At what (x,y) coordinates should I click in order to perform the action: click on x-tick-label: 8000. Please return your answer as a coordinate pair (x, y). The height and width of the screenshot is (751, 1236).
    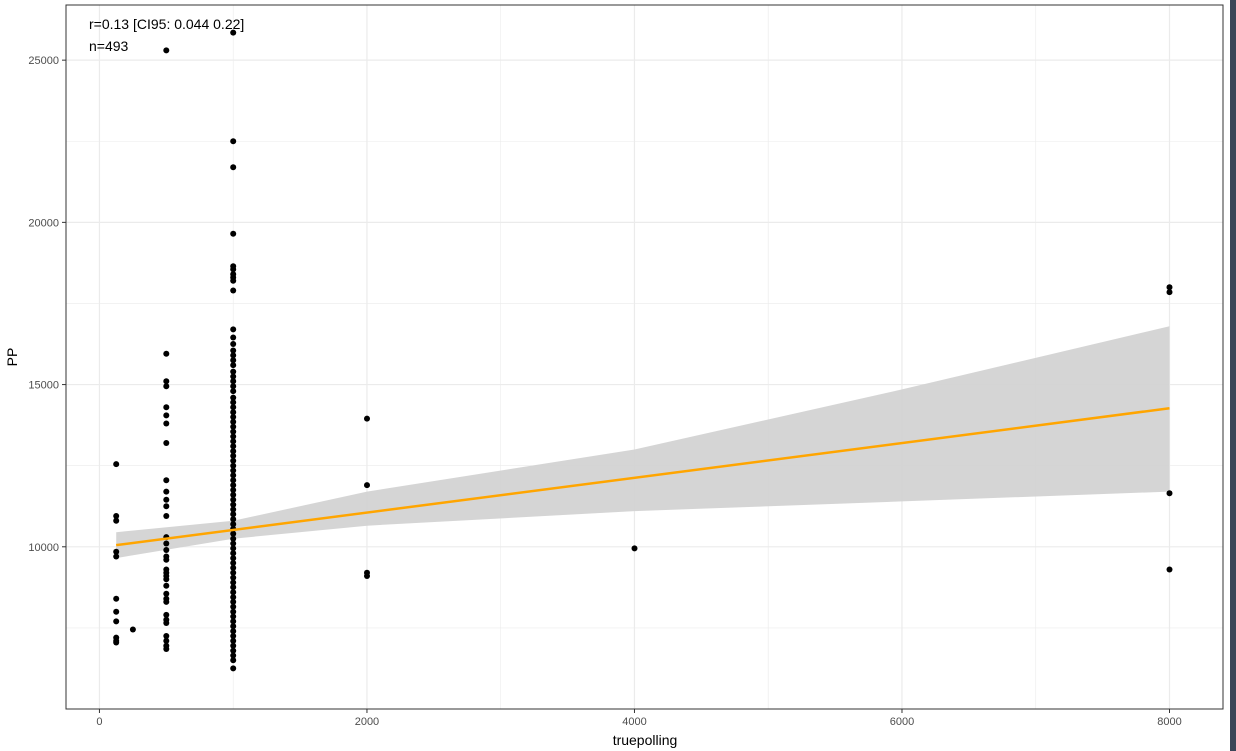
    Looking at the image, I should click on (1169, 722).